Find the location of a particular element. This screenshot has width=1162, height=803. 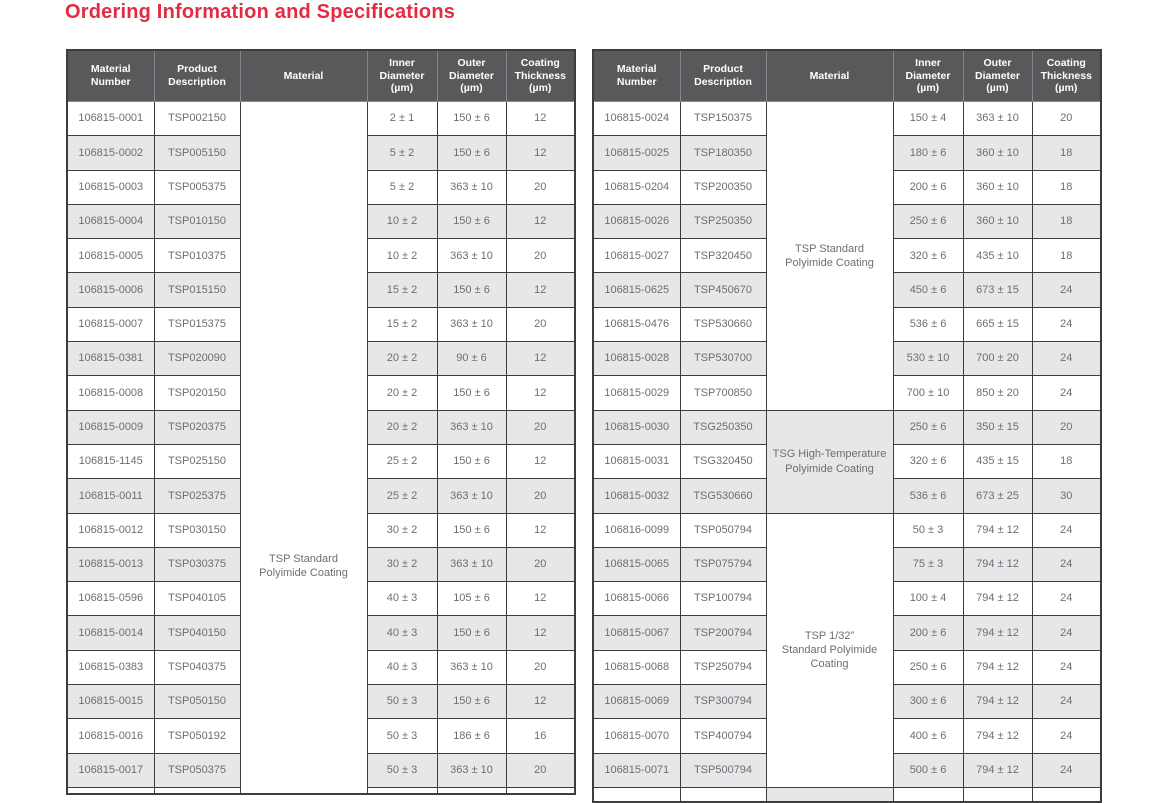

outer-diameter-cell: 673 ± 25 is located at coordinates (997, 496).